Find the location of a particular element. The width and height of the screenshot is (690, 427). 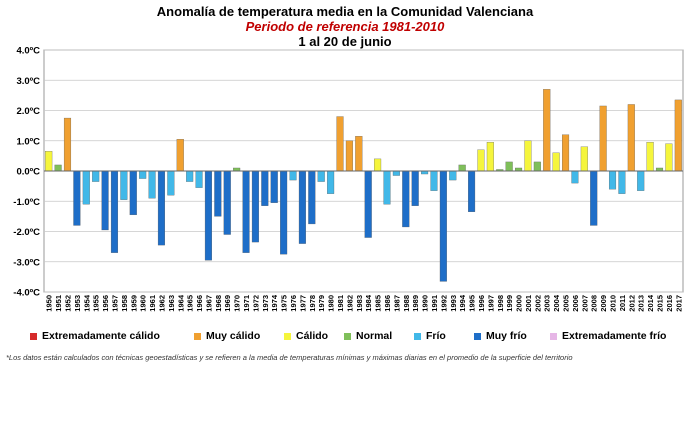

x-tick-label: 1997 is located at coordinates (490, 303).